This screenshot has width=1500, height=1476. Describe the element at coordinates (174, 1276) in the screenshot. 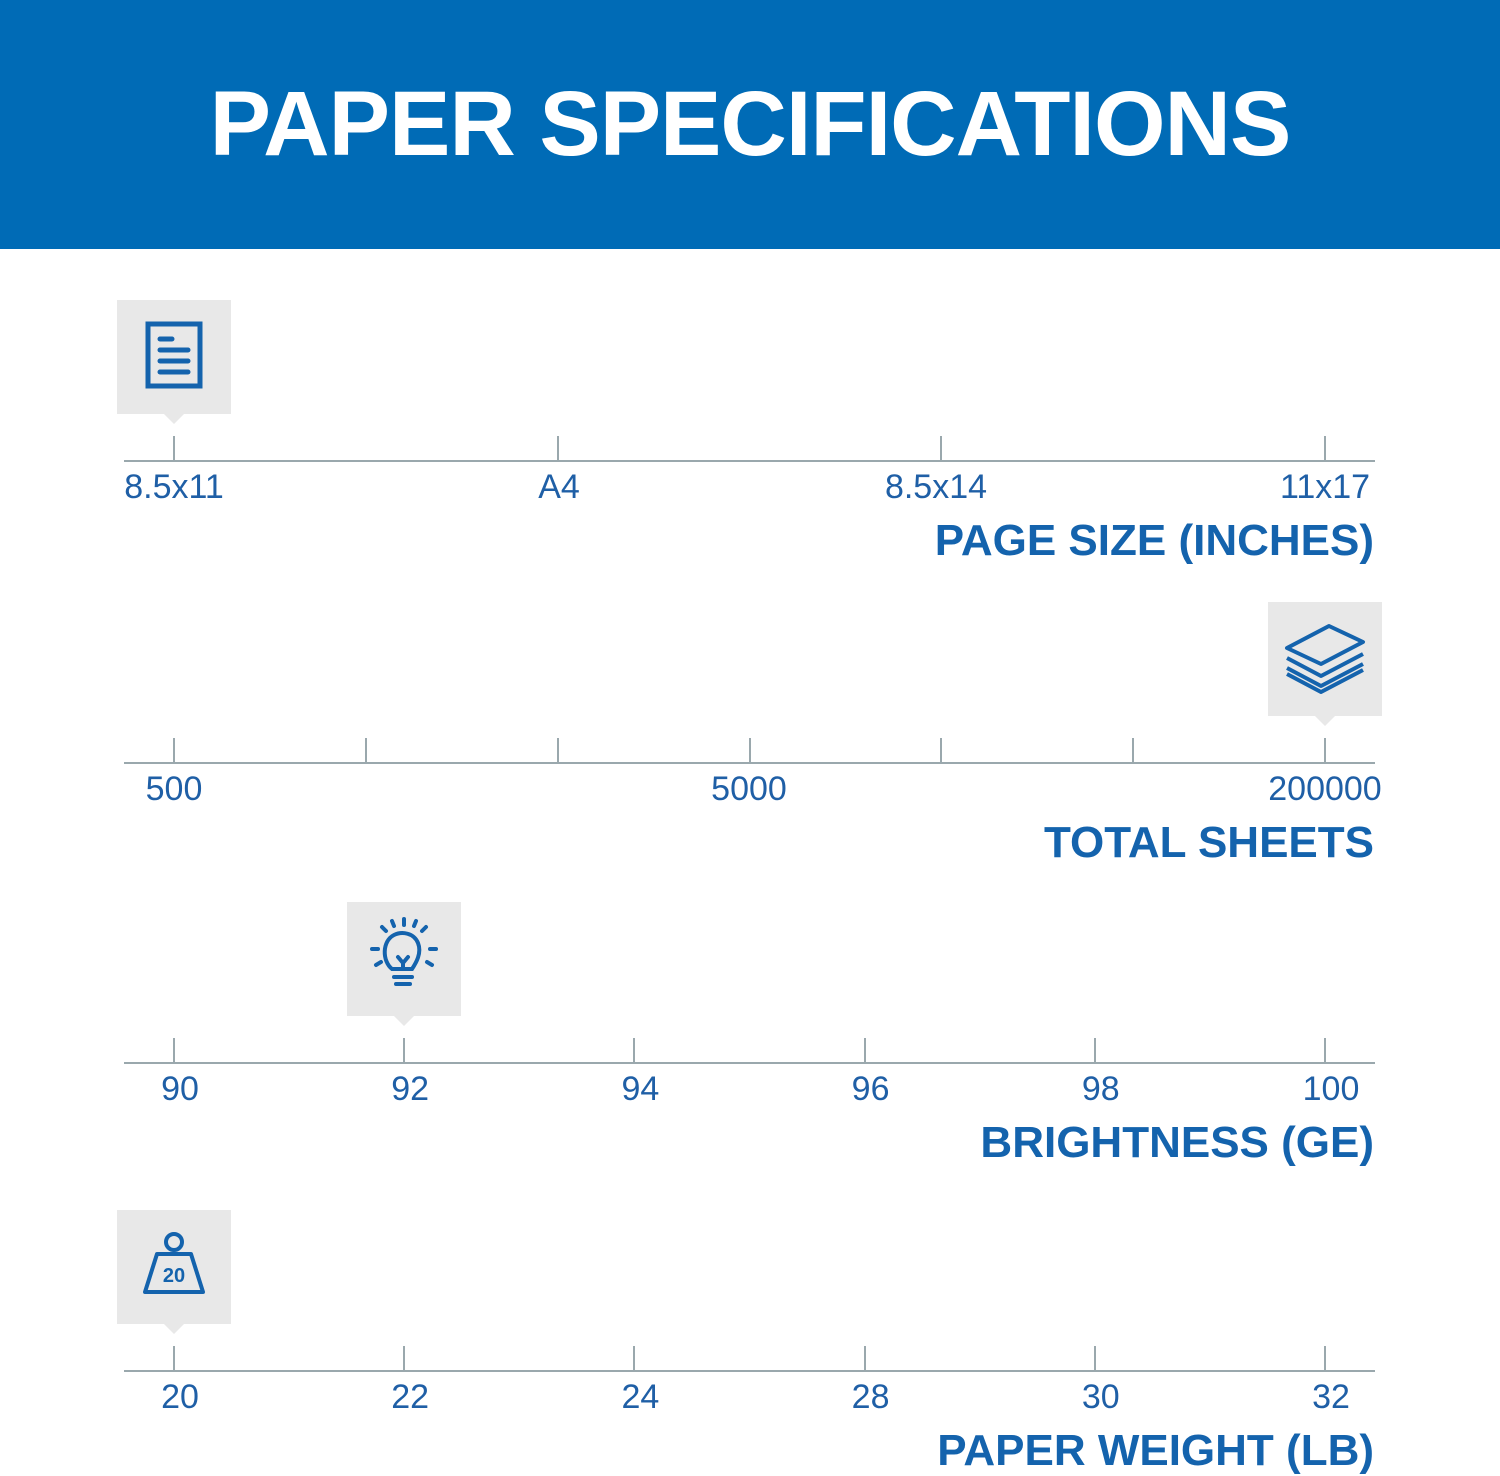

I see `svg-text: 20` at that location.